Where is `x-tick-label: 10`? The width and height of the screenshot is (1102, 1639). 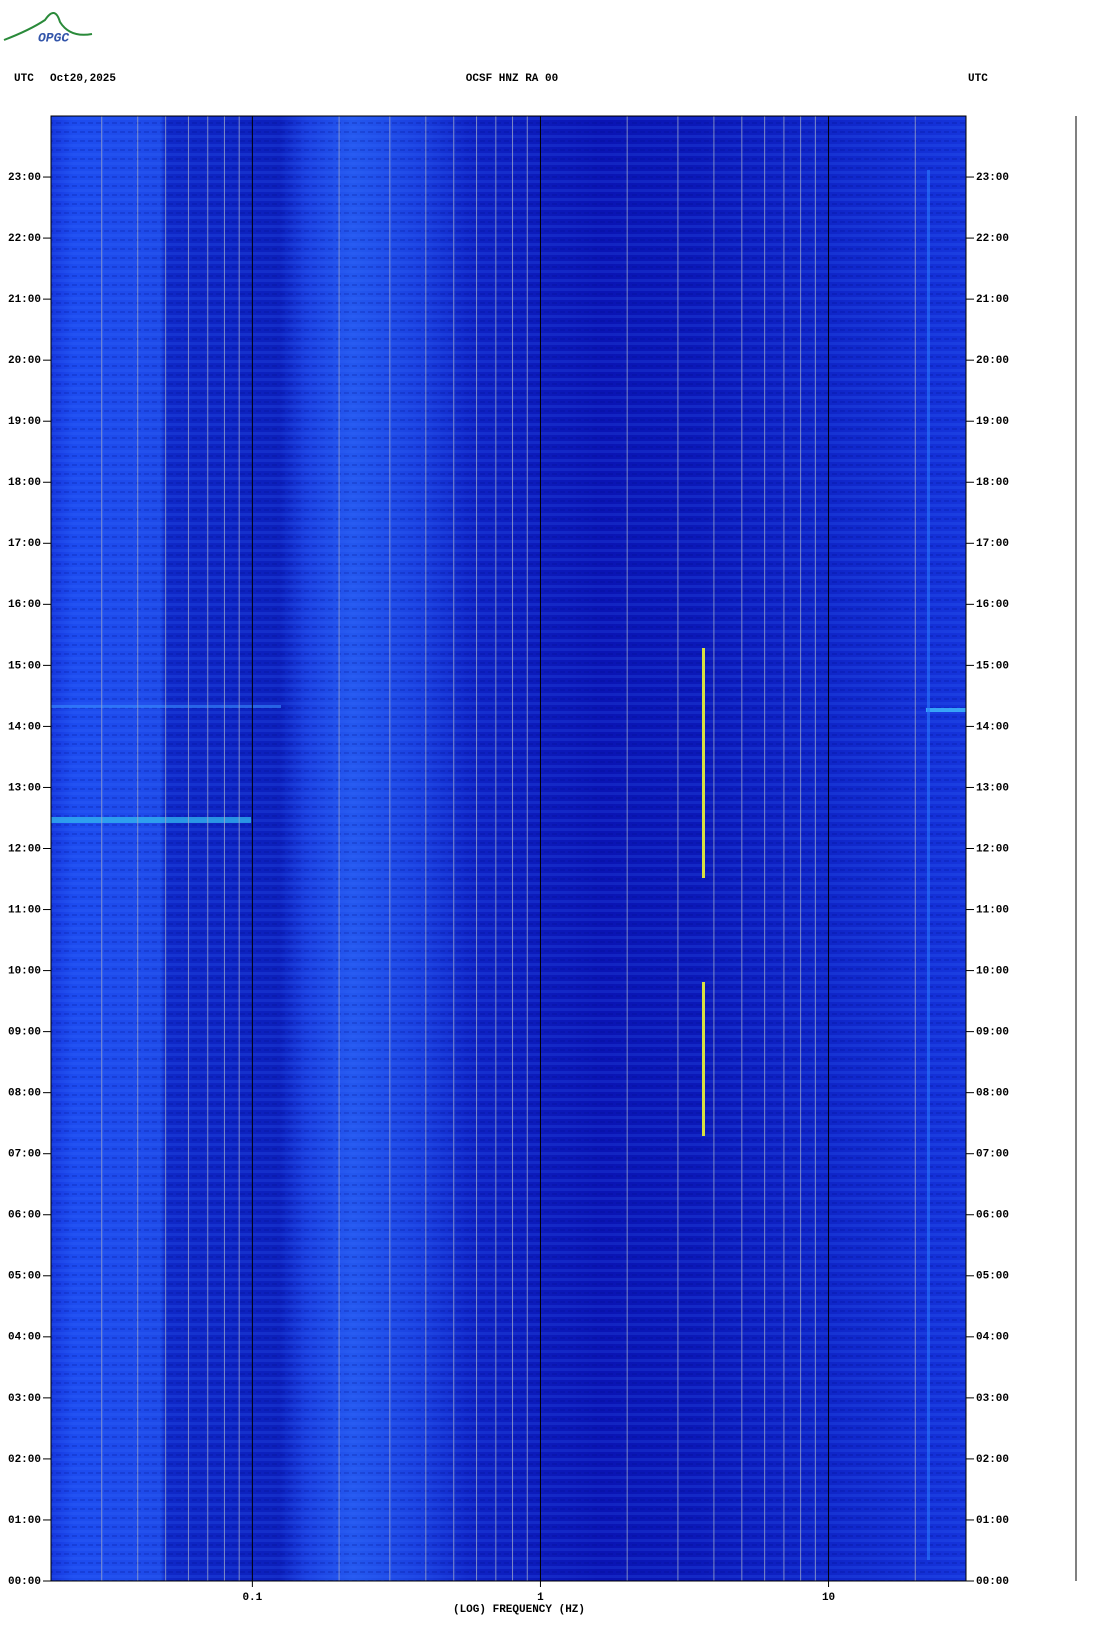 x-tick-label: 10 is located at coordinates (828, 1598).